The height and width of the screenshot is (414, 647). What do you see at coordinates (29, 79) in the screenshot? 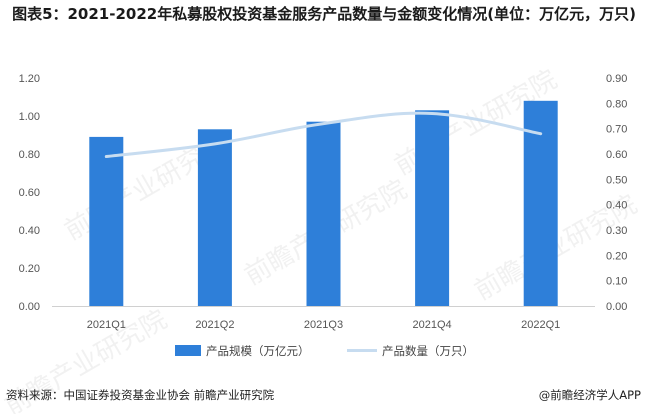
I see `y-left-tick-label: 1.20` at bounding box center [29, 79].